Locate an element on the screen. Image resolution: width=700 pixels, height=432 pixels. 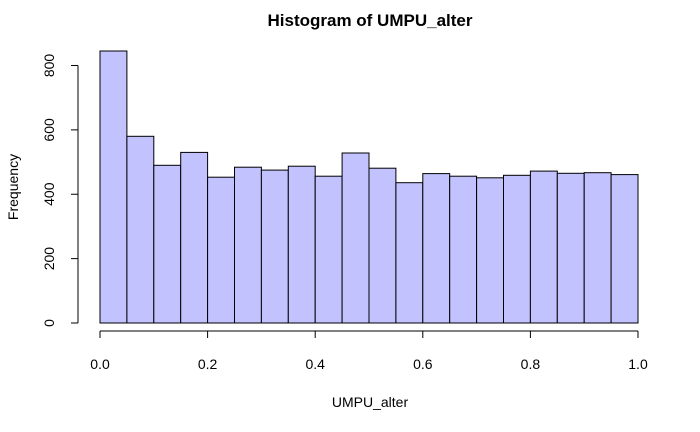
x-axis-label: UMPU_alter is located at coordinates (370, 402).